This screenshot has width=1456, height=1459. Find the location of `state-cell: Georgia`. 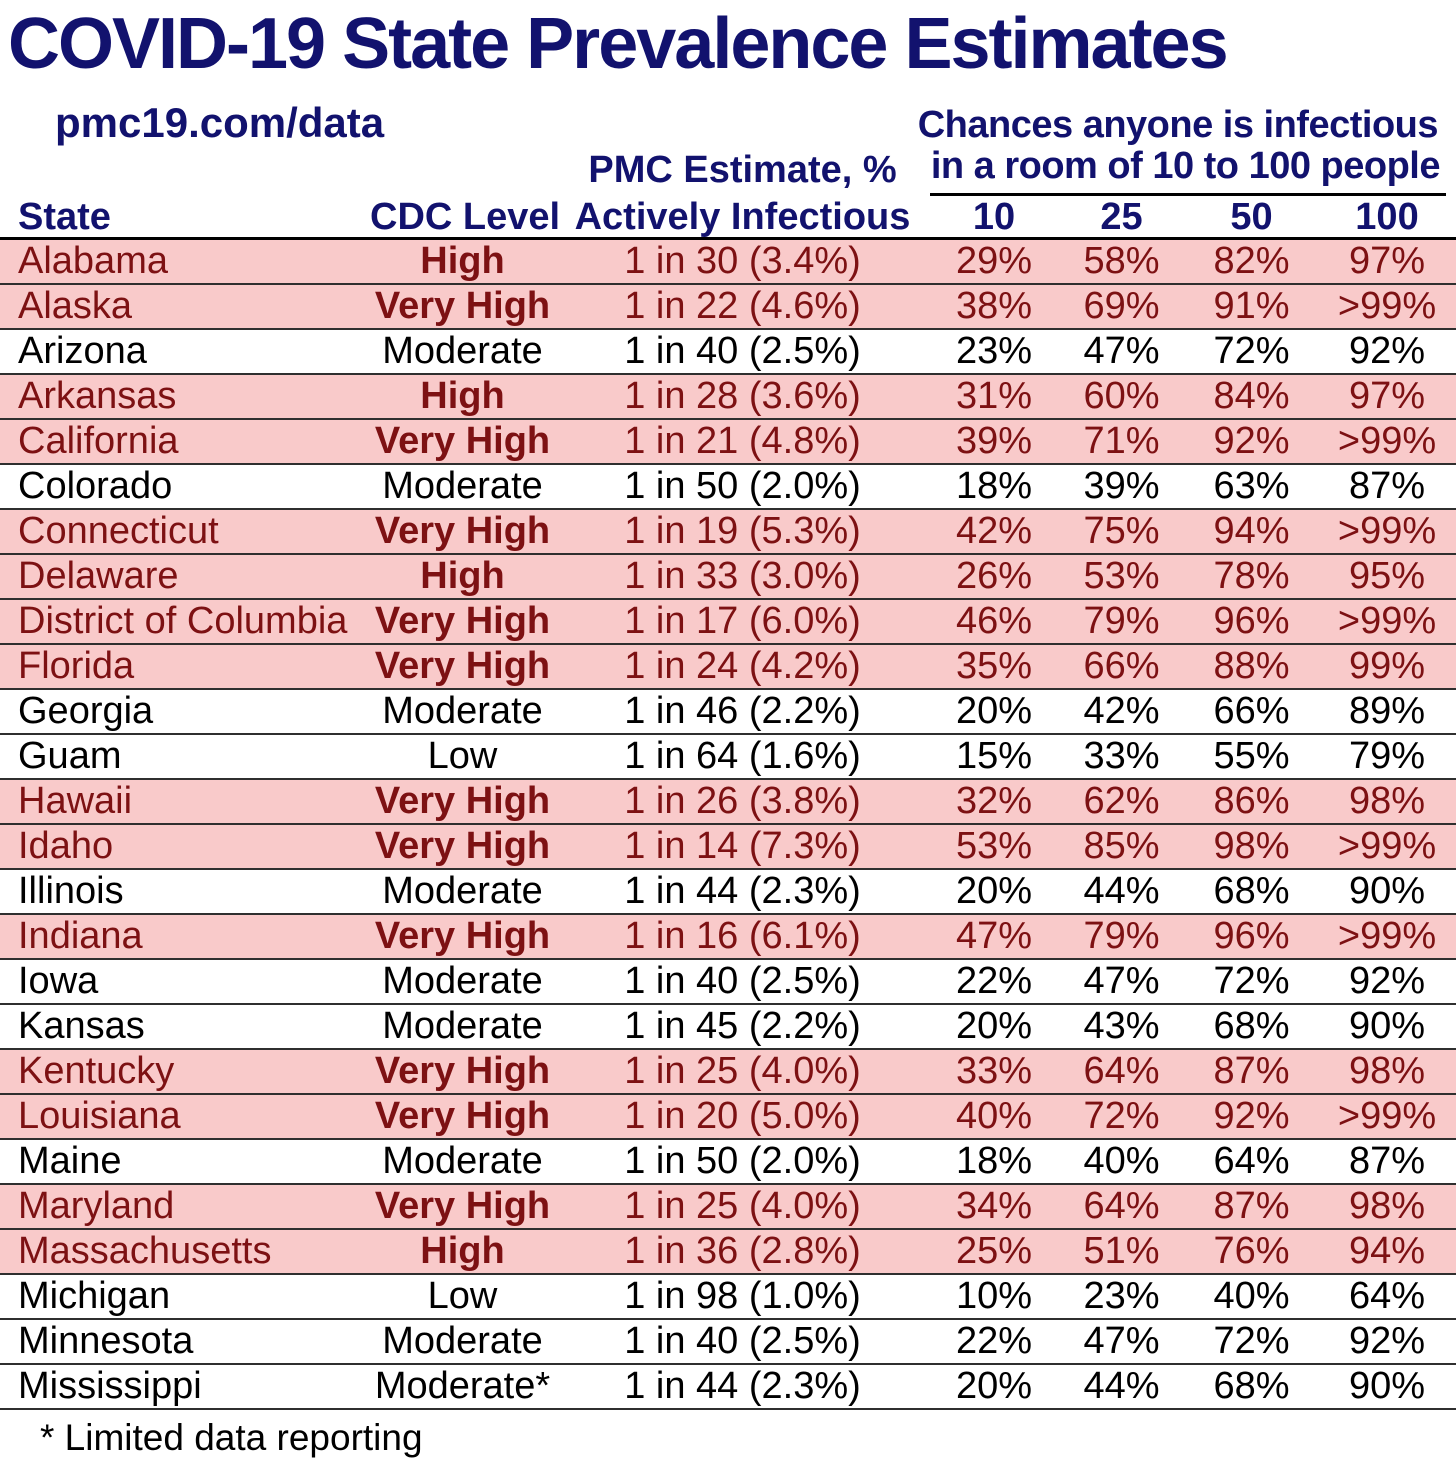

state-cell: Georgia is located at coordinates (86, 711).